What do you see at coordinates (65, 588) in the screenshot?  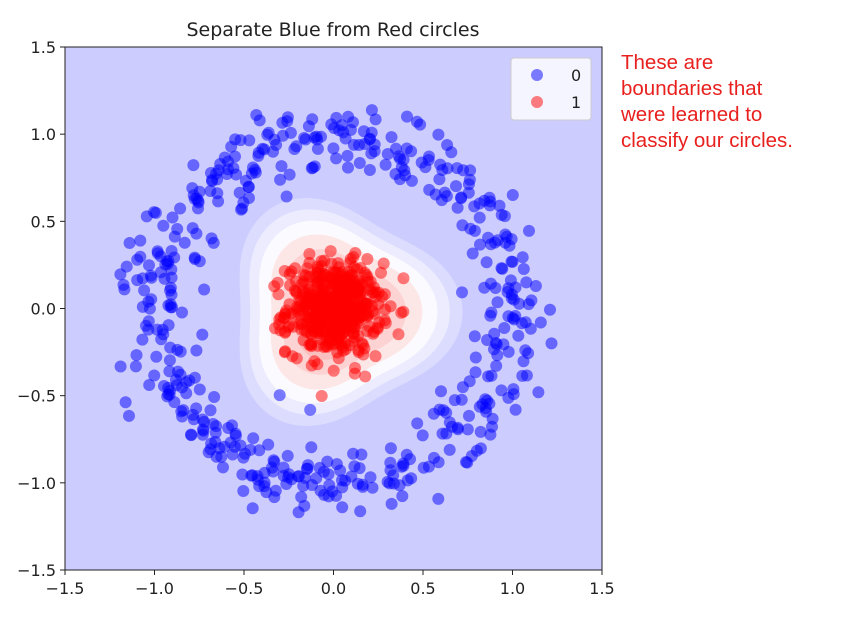 I see `x-tick-label: −1.5` at bounding box center [65, 588].